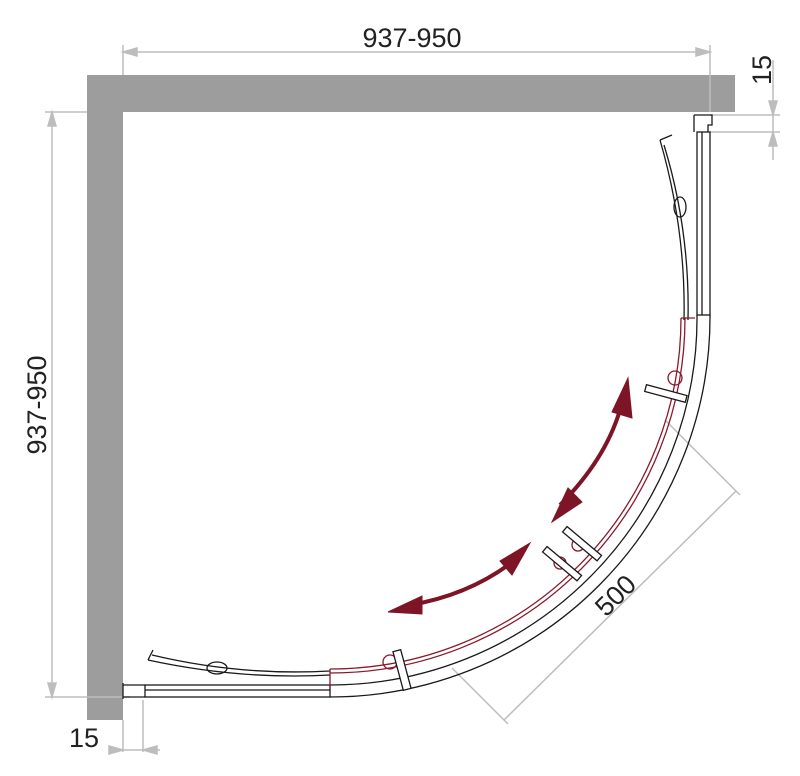  I want to click on door-stoppers, so click(540, 537).